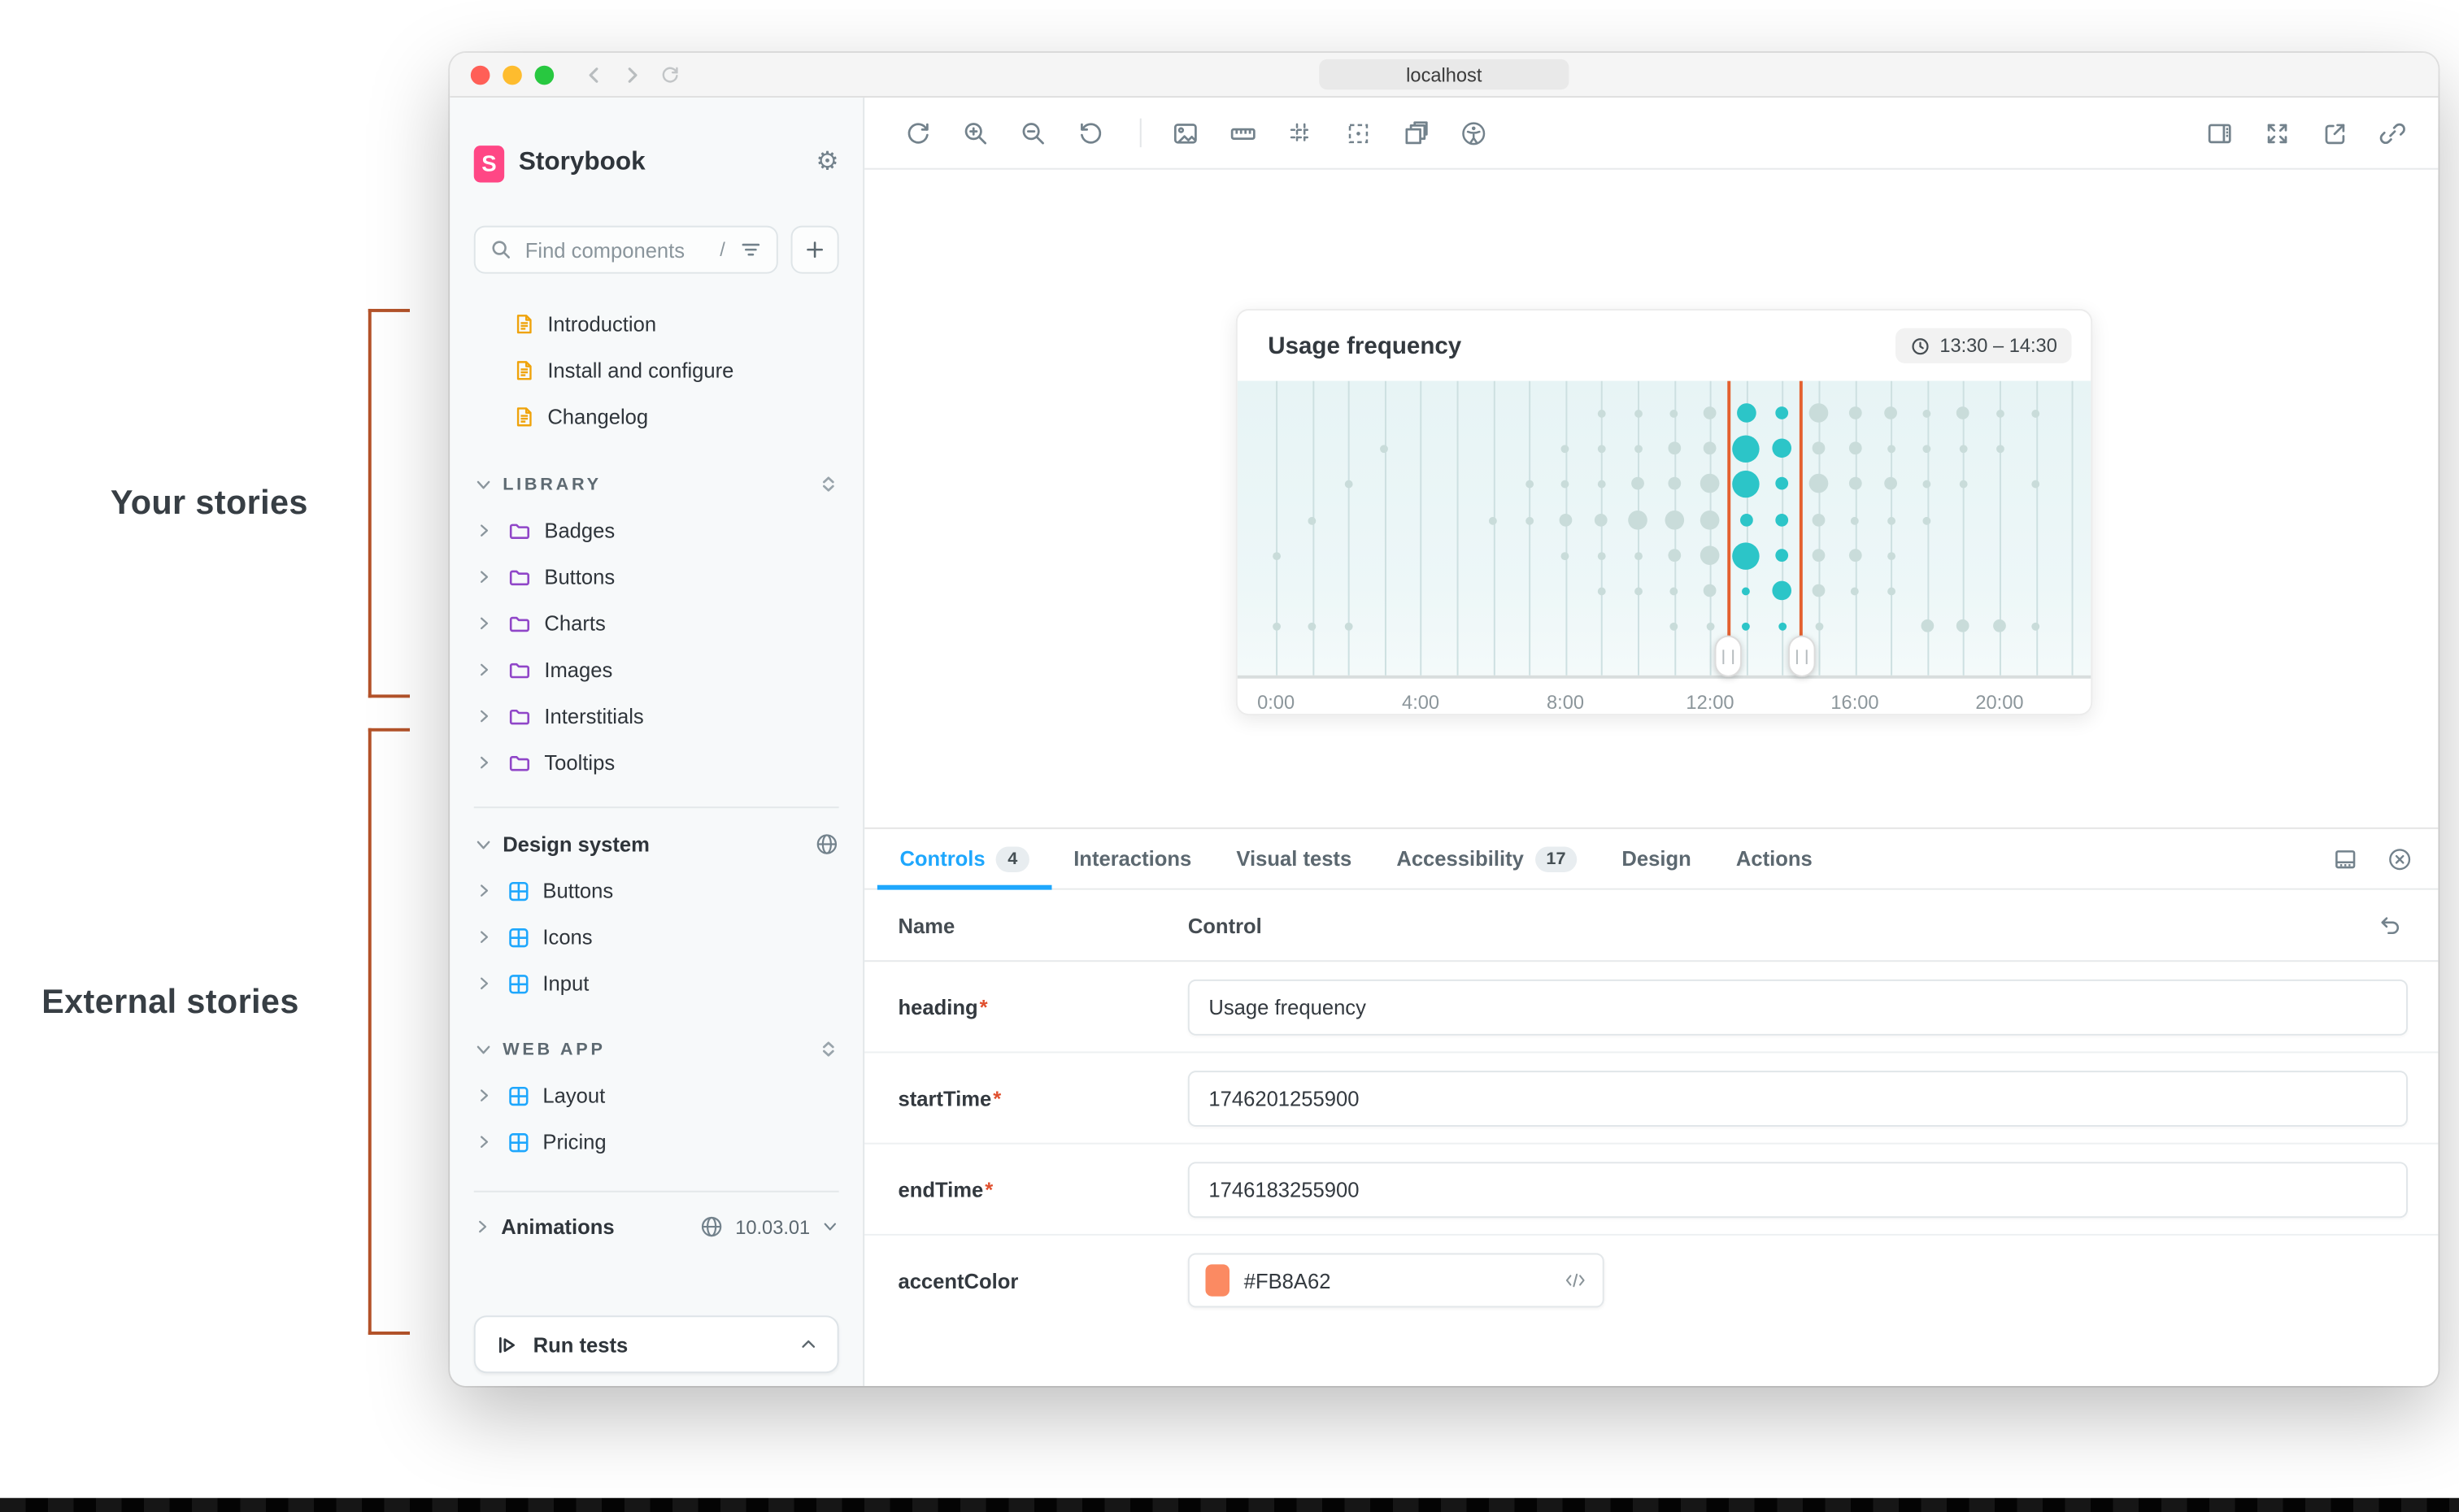  Describe the element at coordinates (614, 249) in the screenshot. I see `search-input` at that location.